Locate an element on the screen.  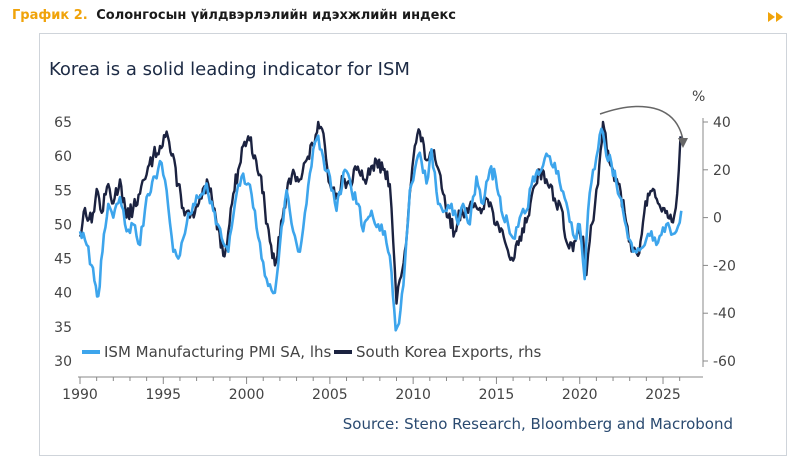
x-tick-label: 1990 is located at coordinates (80, 395).